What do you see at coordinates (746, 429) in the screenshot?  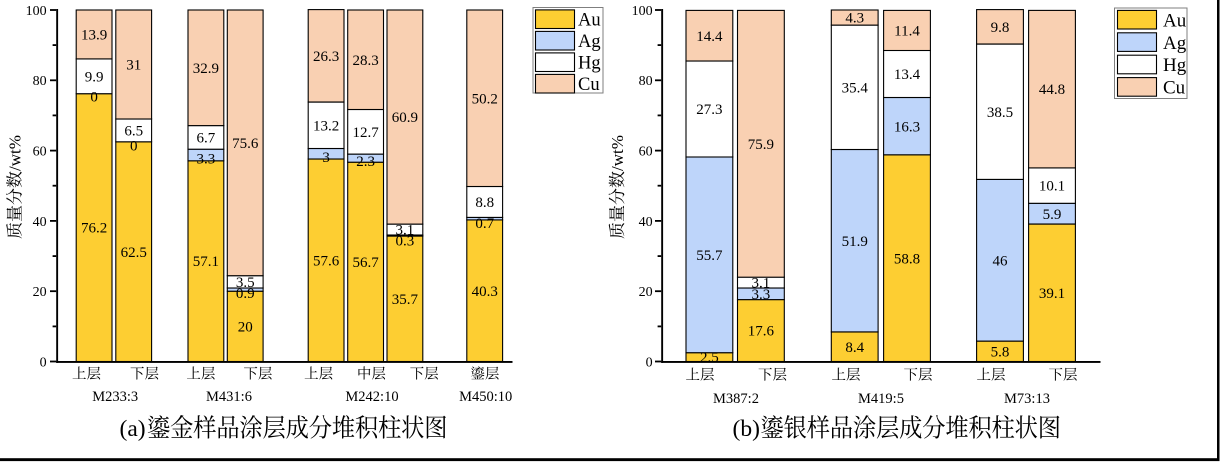 I see `svg-text: (b)` at bounding box center [746, 429].